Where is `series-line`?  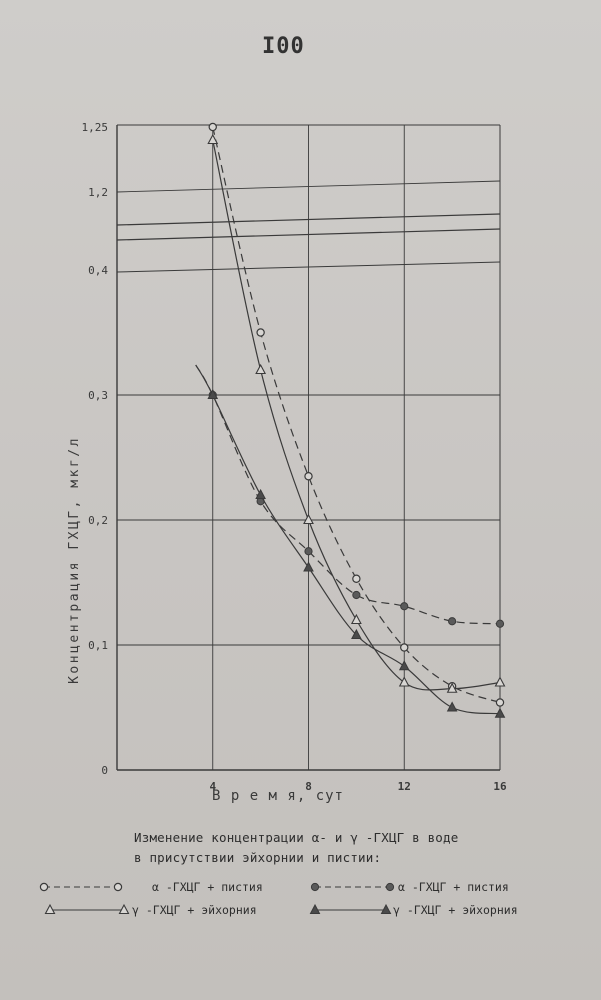
series-line is located at coordinates (348, 494).